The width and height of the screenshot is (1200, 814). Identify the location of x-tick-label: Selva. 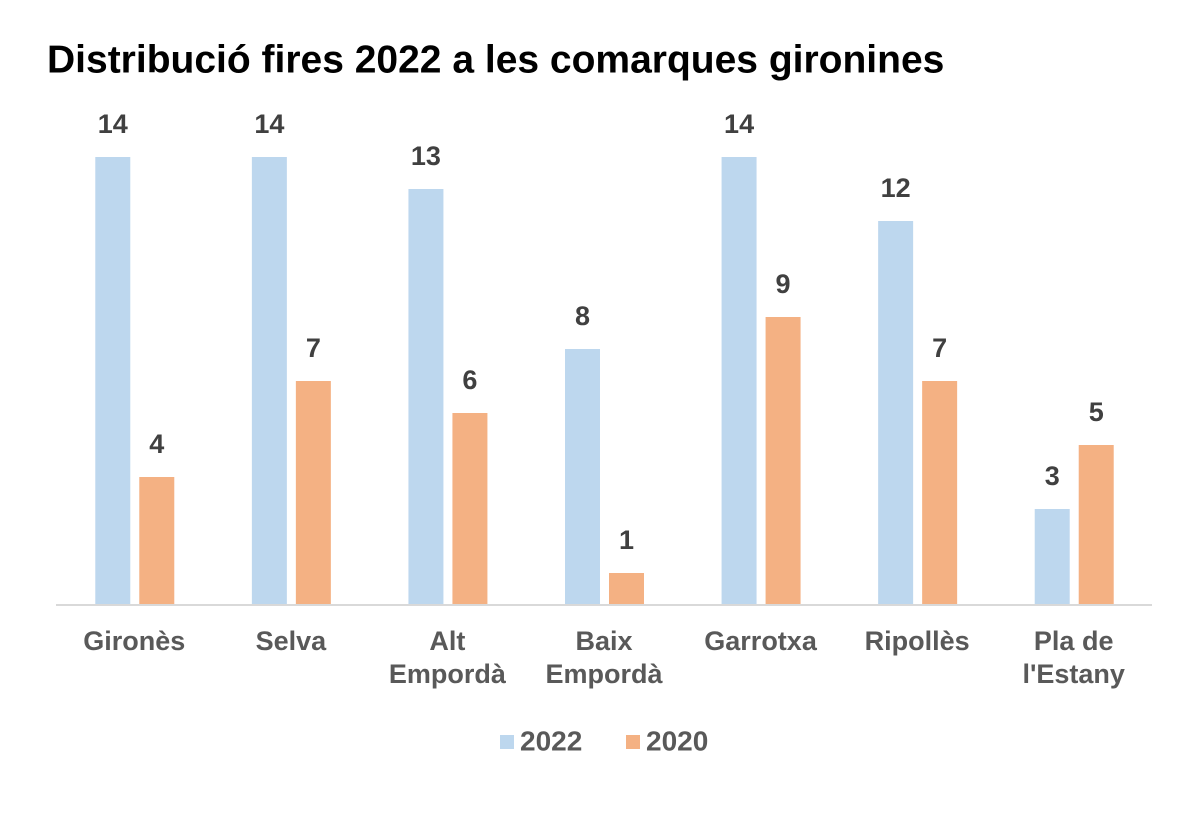
(291, 641).